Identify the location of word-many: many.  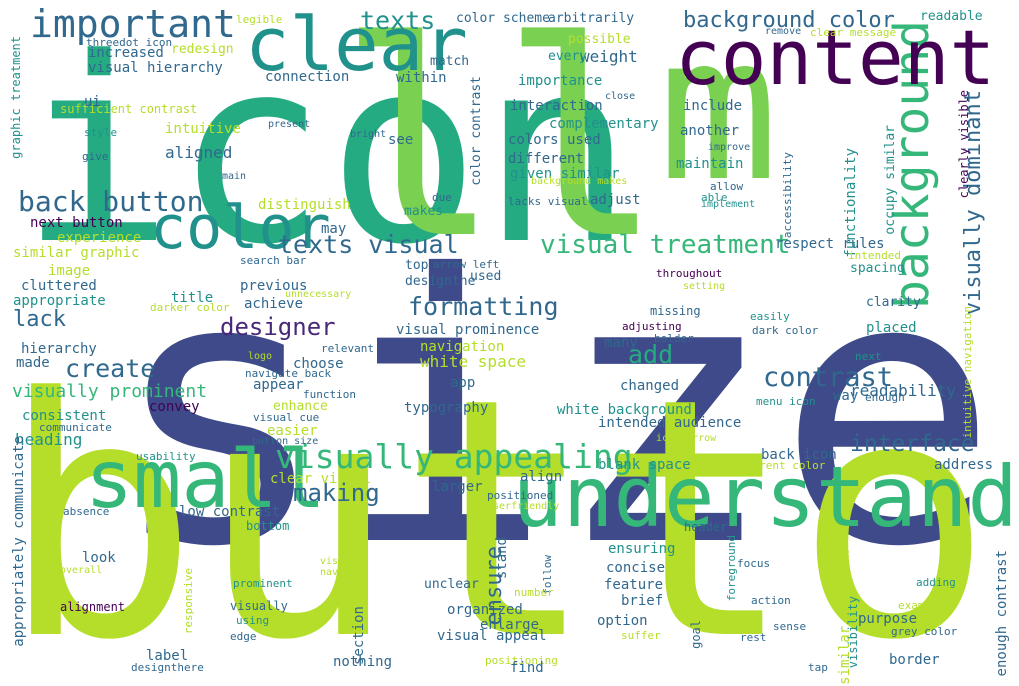
(621, 343).